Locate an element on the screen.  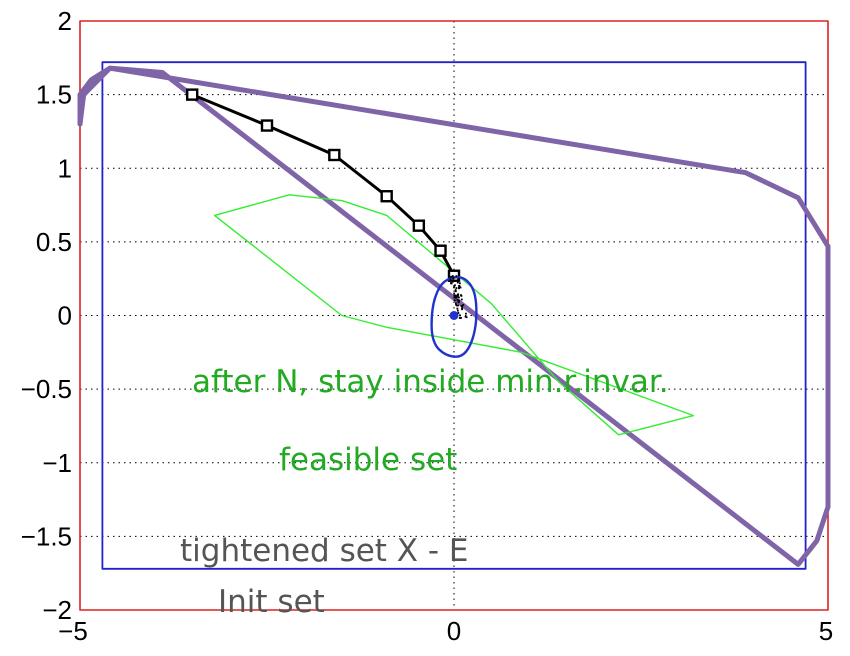
origin-point is located at coordinates (454, 315).